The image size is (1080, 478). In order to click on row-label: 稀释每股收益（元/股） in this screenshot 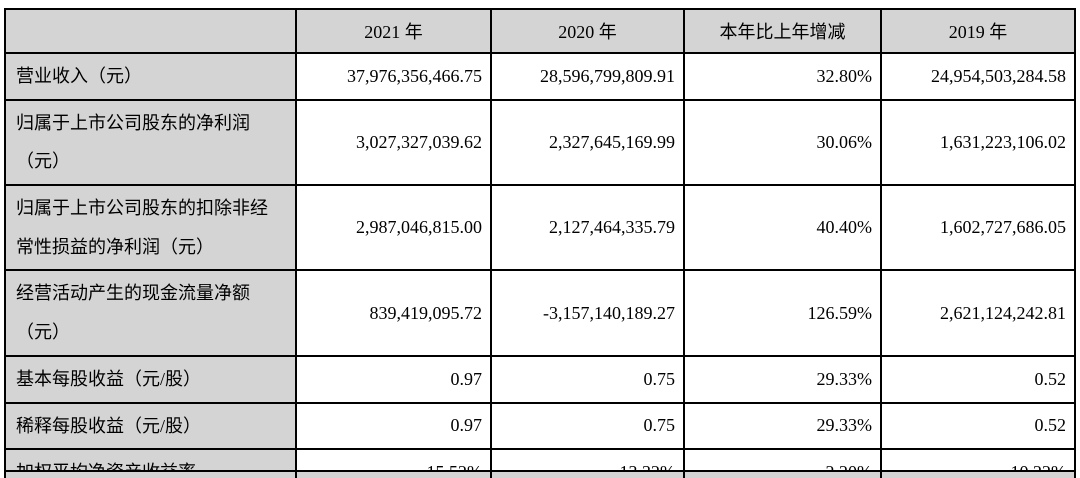, I will do `click(150, 426)`.